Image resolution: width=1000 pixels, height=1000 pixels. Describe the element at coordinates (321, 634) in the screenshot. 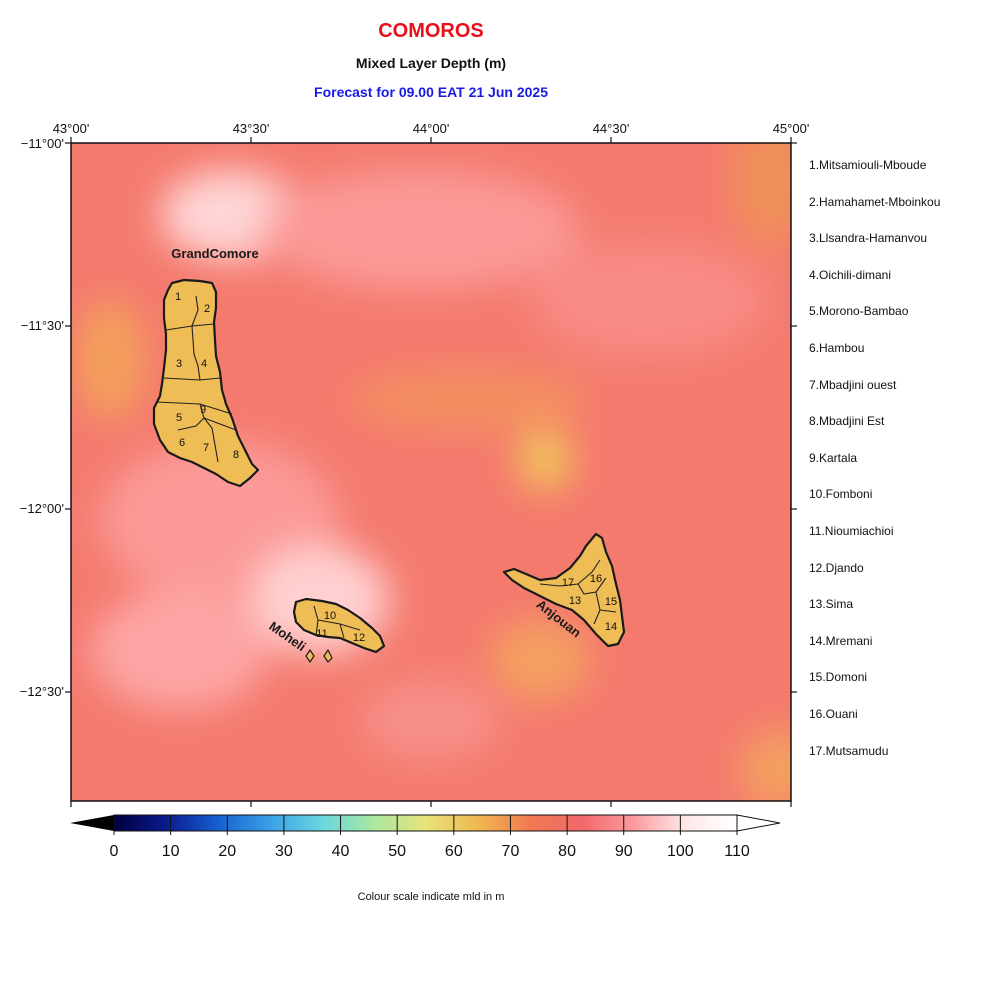

I see `region-number: 11` at that location.